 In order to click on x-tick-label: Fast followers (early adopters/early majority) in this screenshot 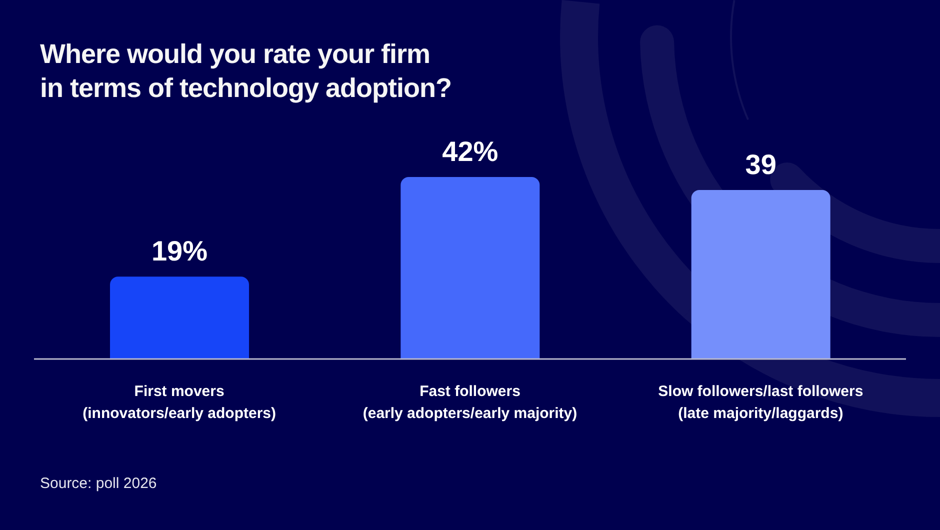, I will do `click(470, 402)`.